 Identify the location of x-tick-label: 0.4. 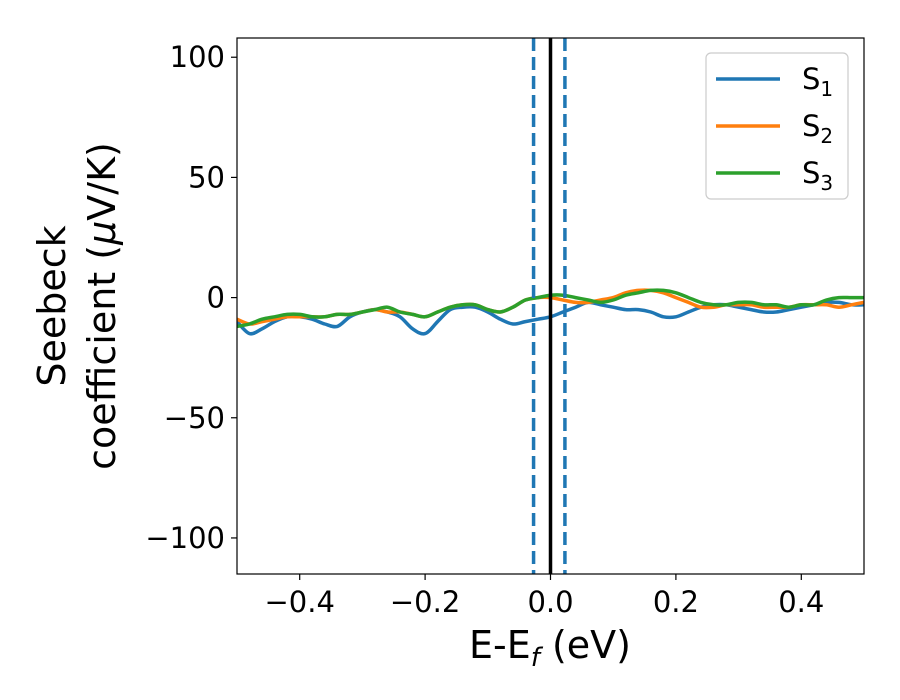
(801, 602).